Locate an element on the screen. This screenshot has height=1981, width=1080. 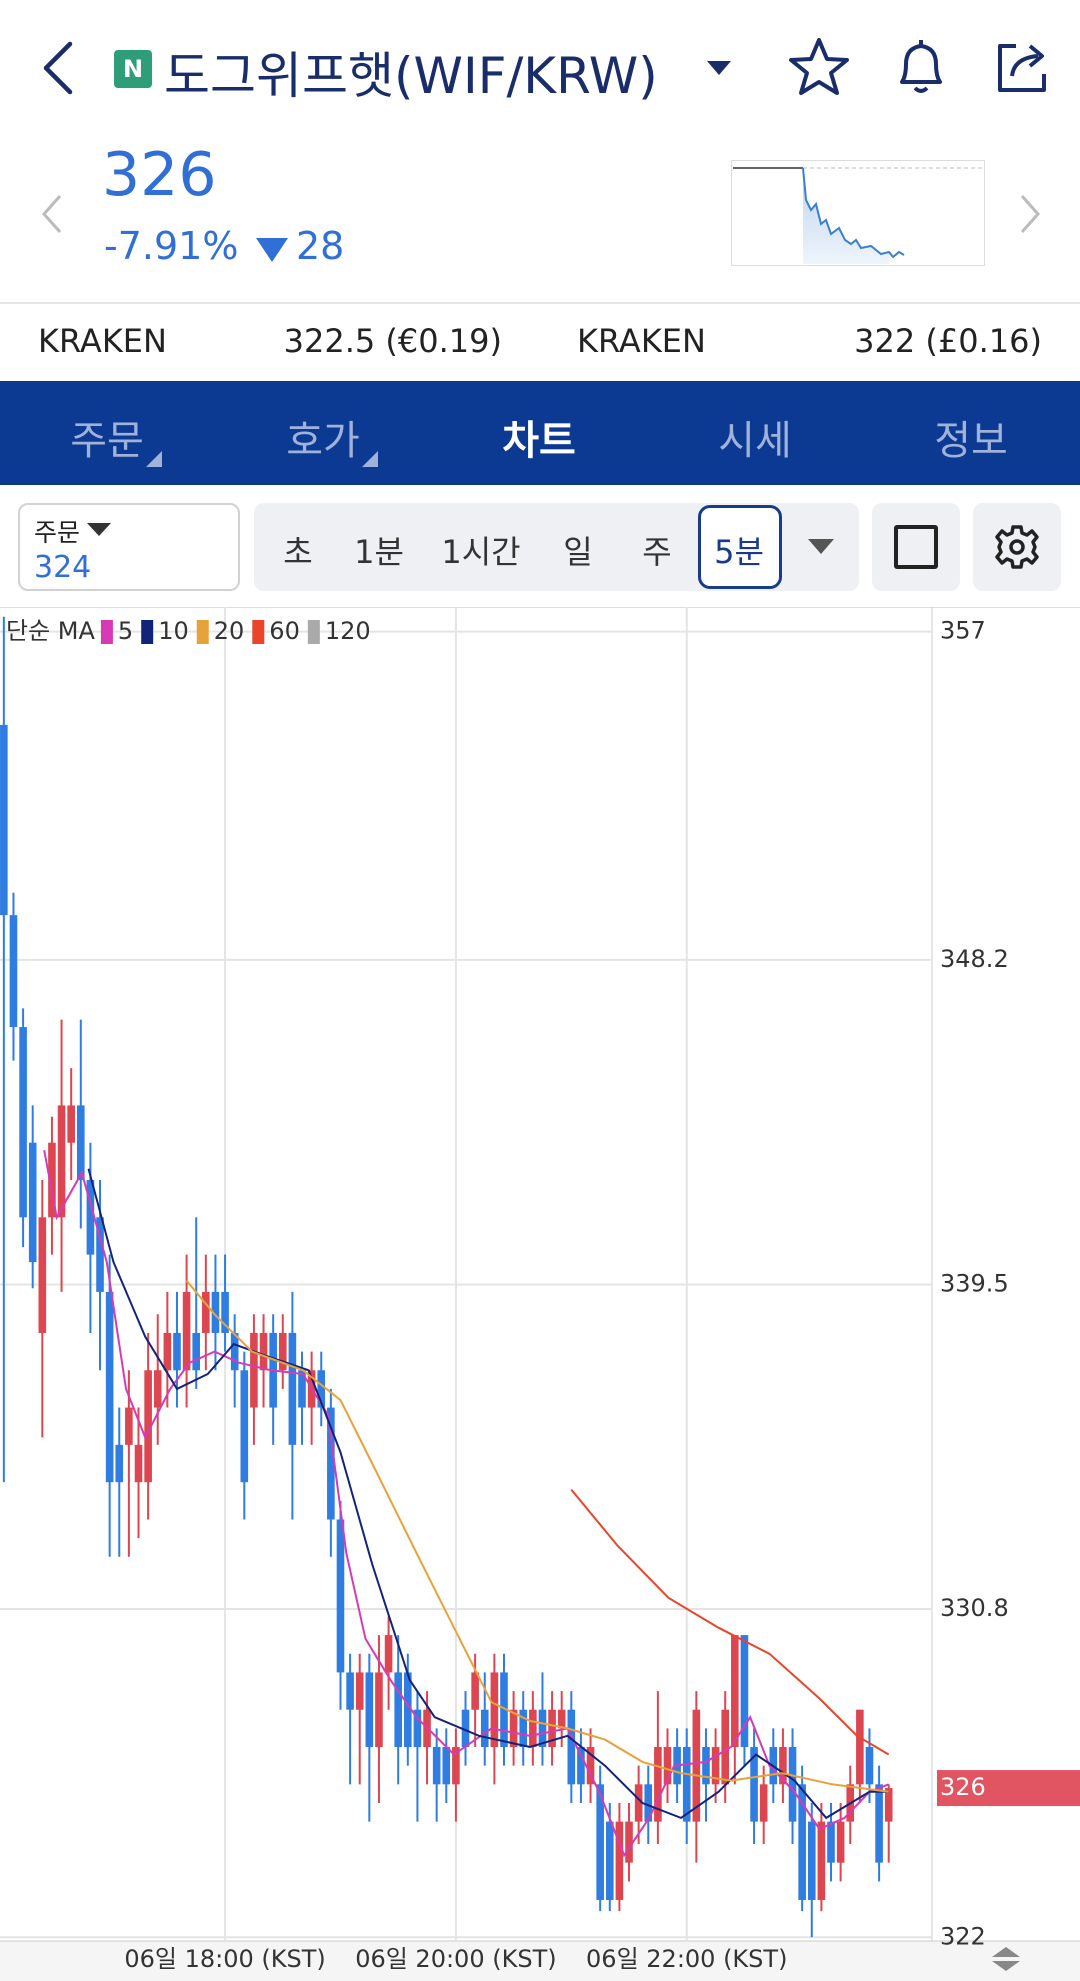
tab-active: 차트 is located at coordinates (539, 441).